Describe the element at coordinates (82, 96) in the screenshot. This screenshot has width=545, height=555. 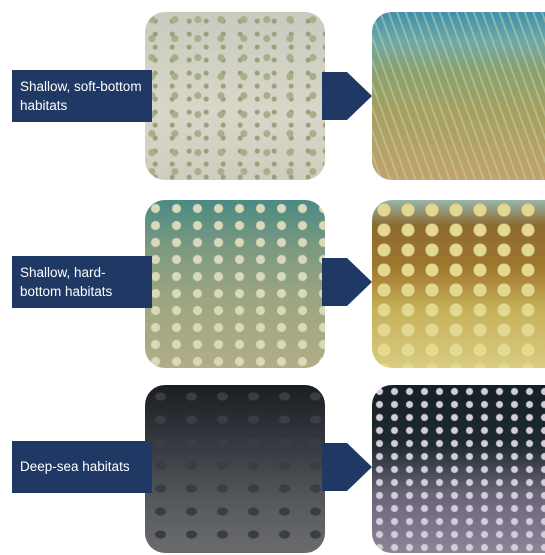
I see `habitat-label: Shallow, soft-bottom habitats` at that location.